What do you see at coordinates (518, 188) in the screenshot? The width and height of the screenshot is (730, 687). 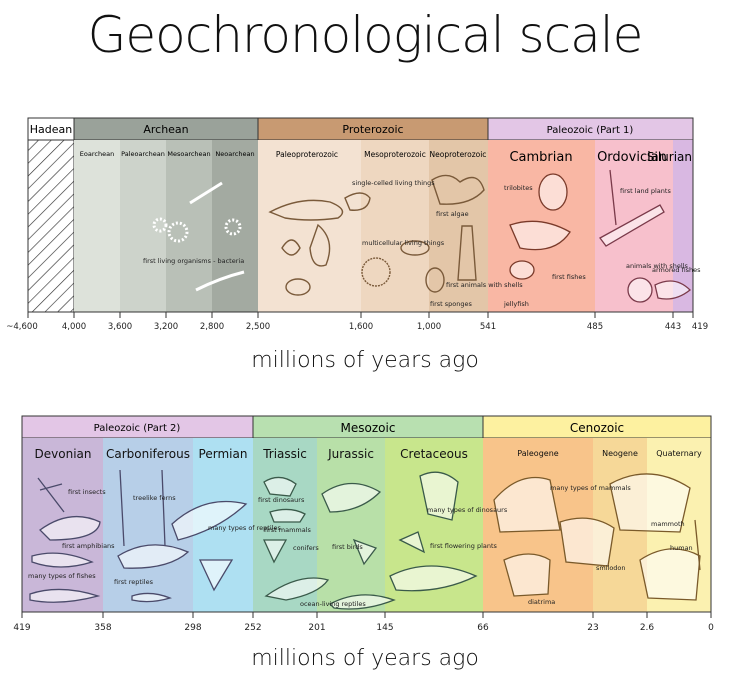 I see `note-trilobites: trilobites` at bounding box center [518, 188].